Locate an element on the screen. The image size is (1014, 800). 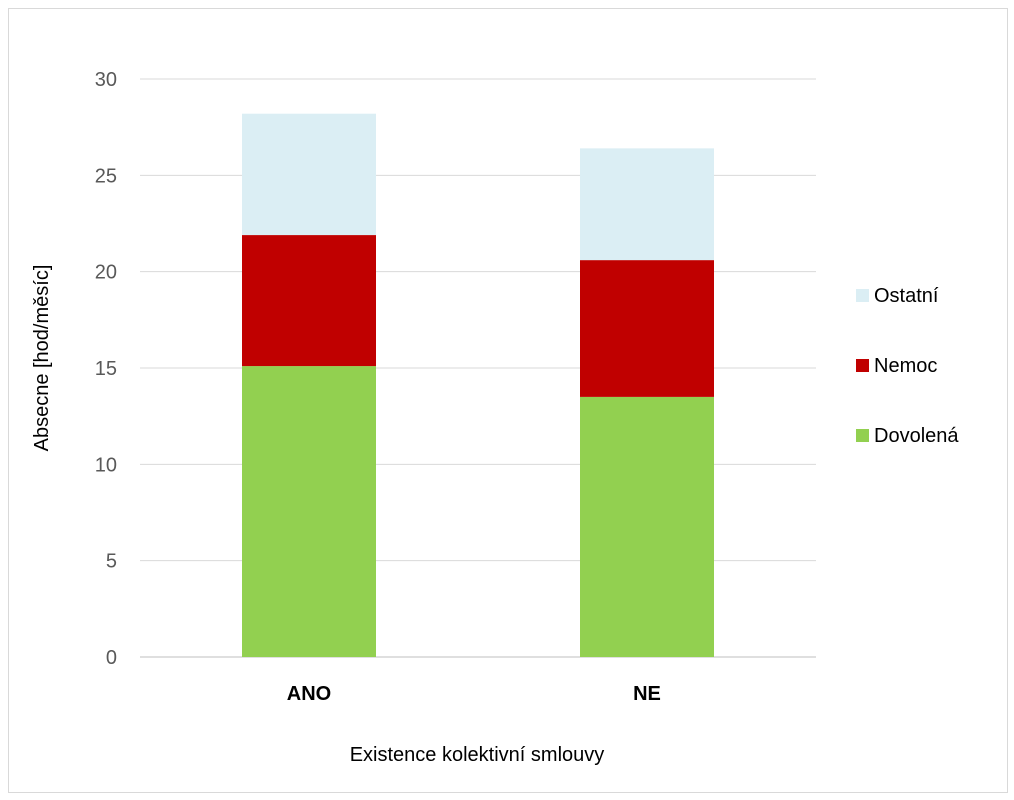
legend: Ostatní Nemoc Dovolená is located at coordinates (907, 366).